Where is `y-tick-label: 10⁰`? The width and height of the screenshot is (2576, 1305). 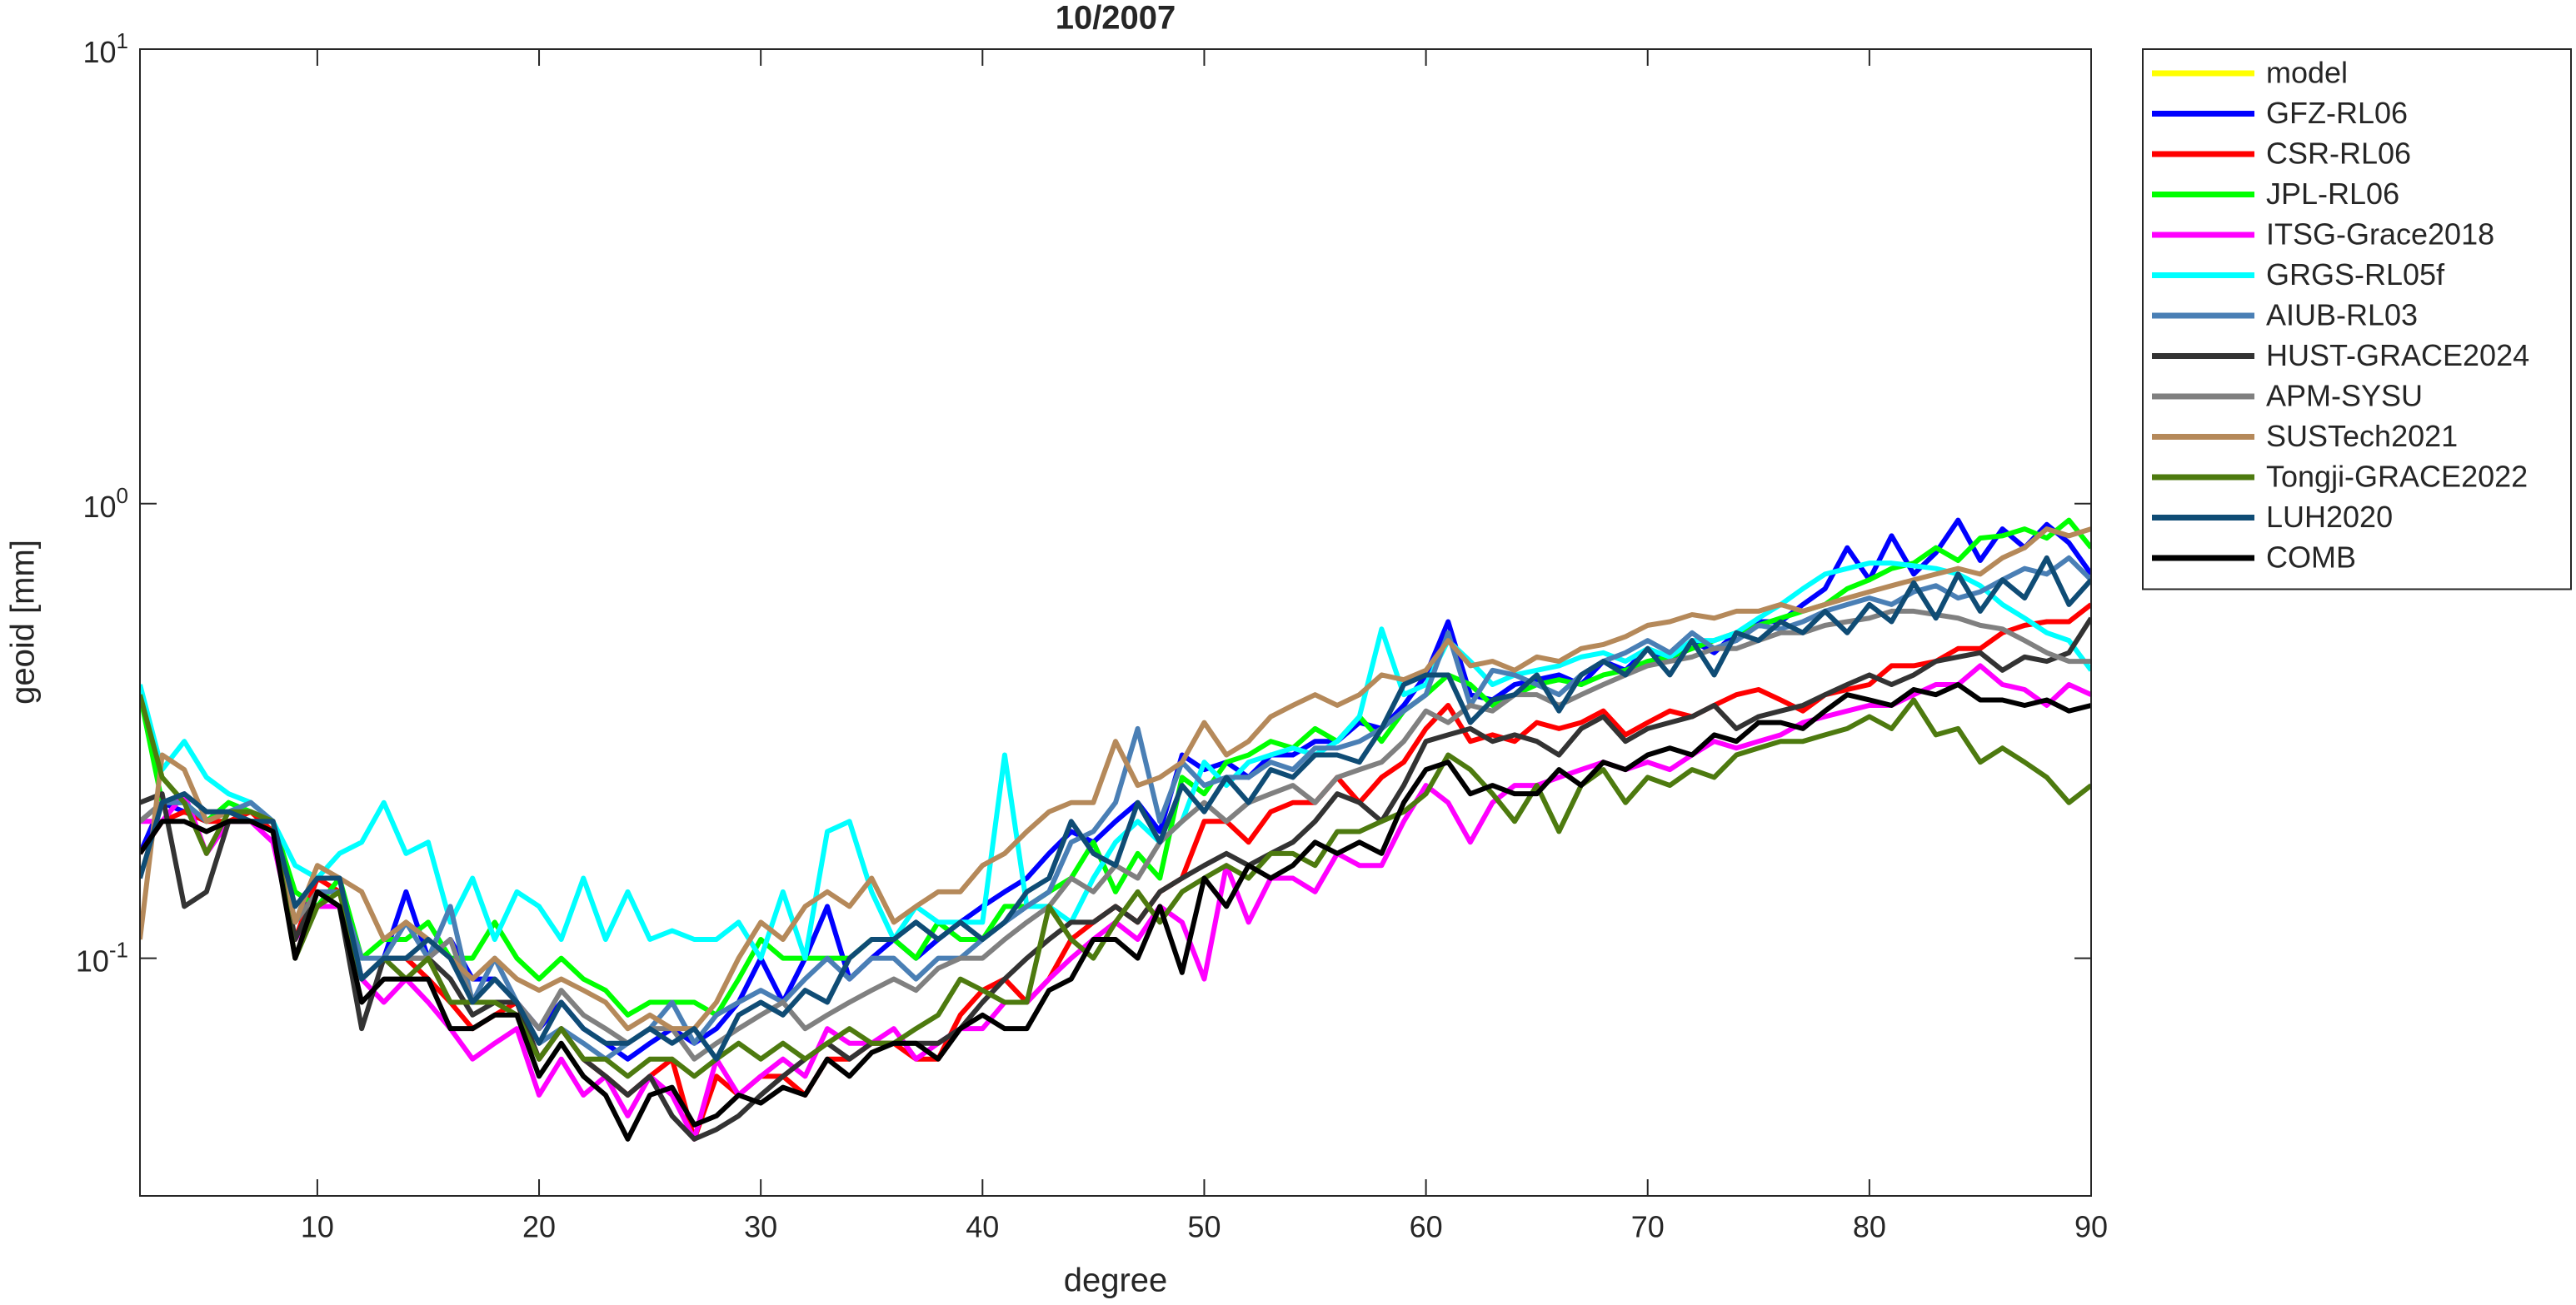 y-tick-label: 10⁰ is located at coordinates (105, 503).